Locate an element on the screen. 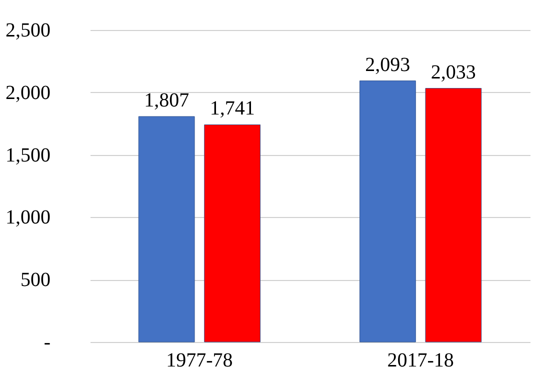  data-label: 1,741 is located at coordinates (232, 109).